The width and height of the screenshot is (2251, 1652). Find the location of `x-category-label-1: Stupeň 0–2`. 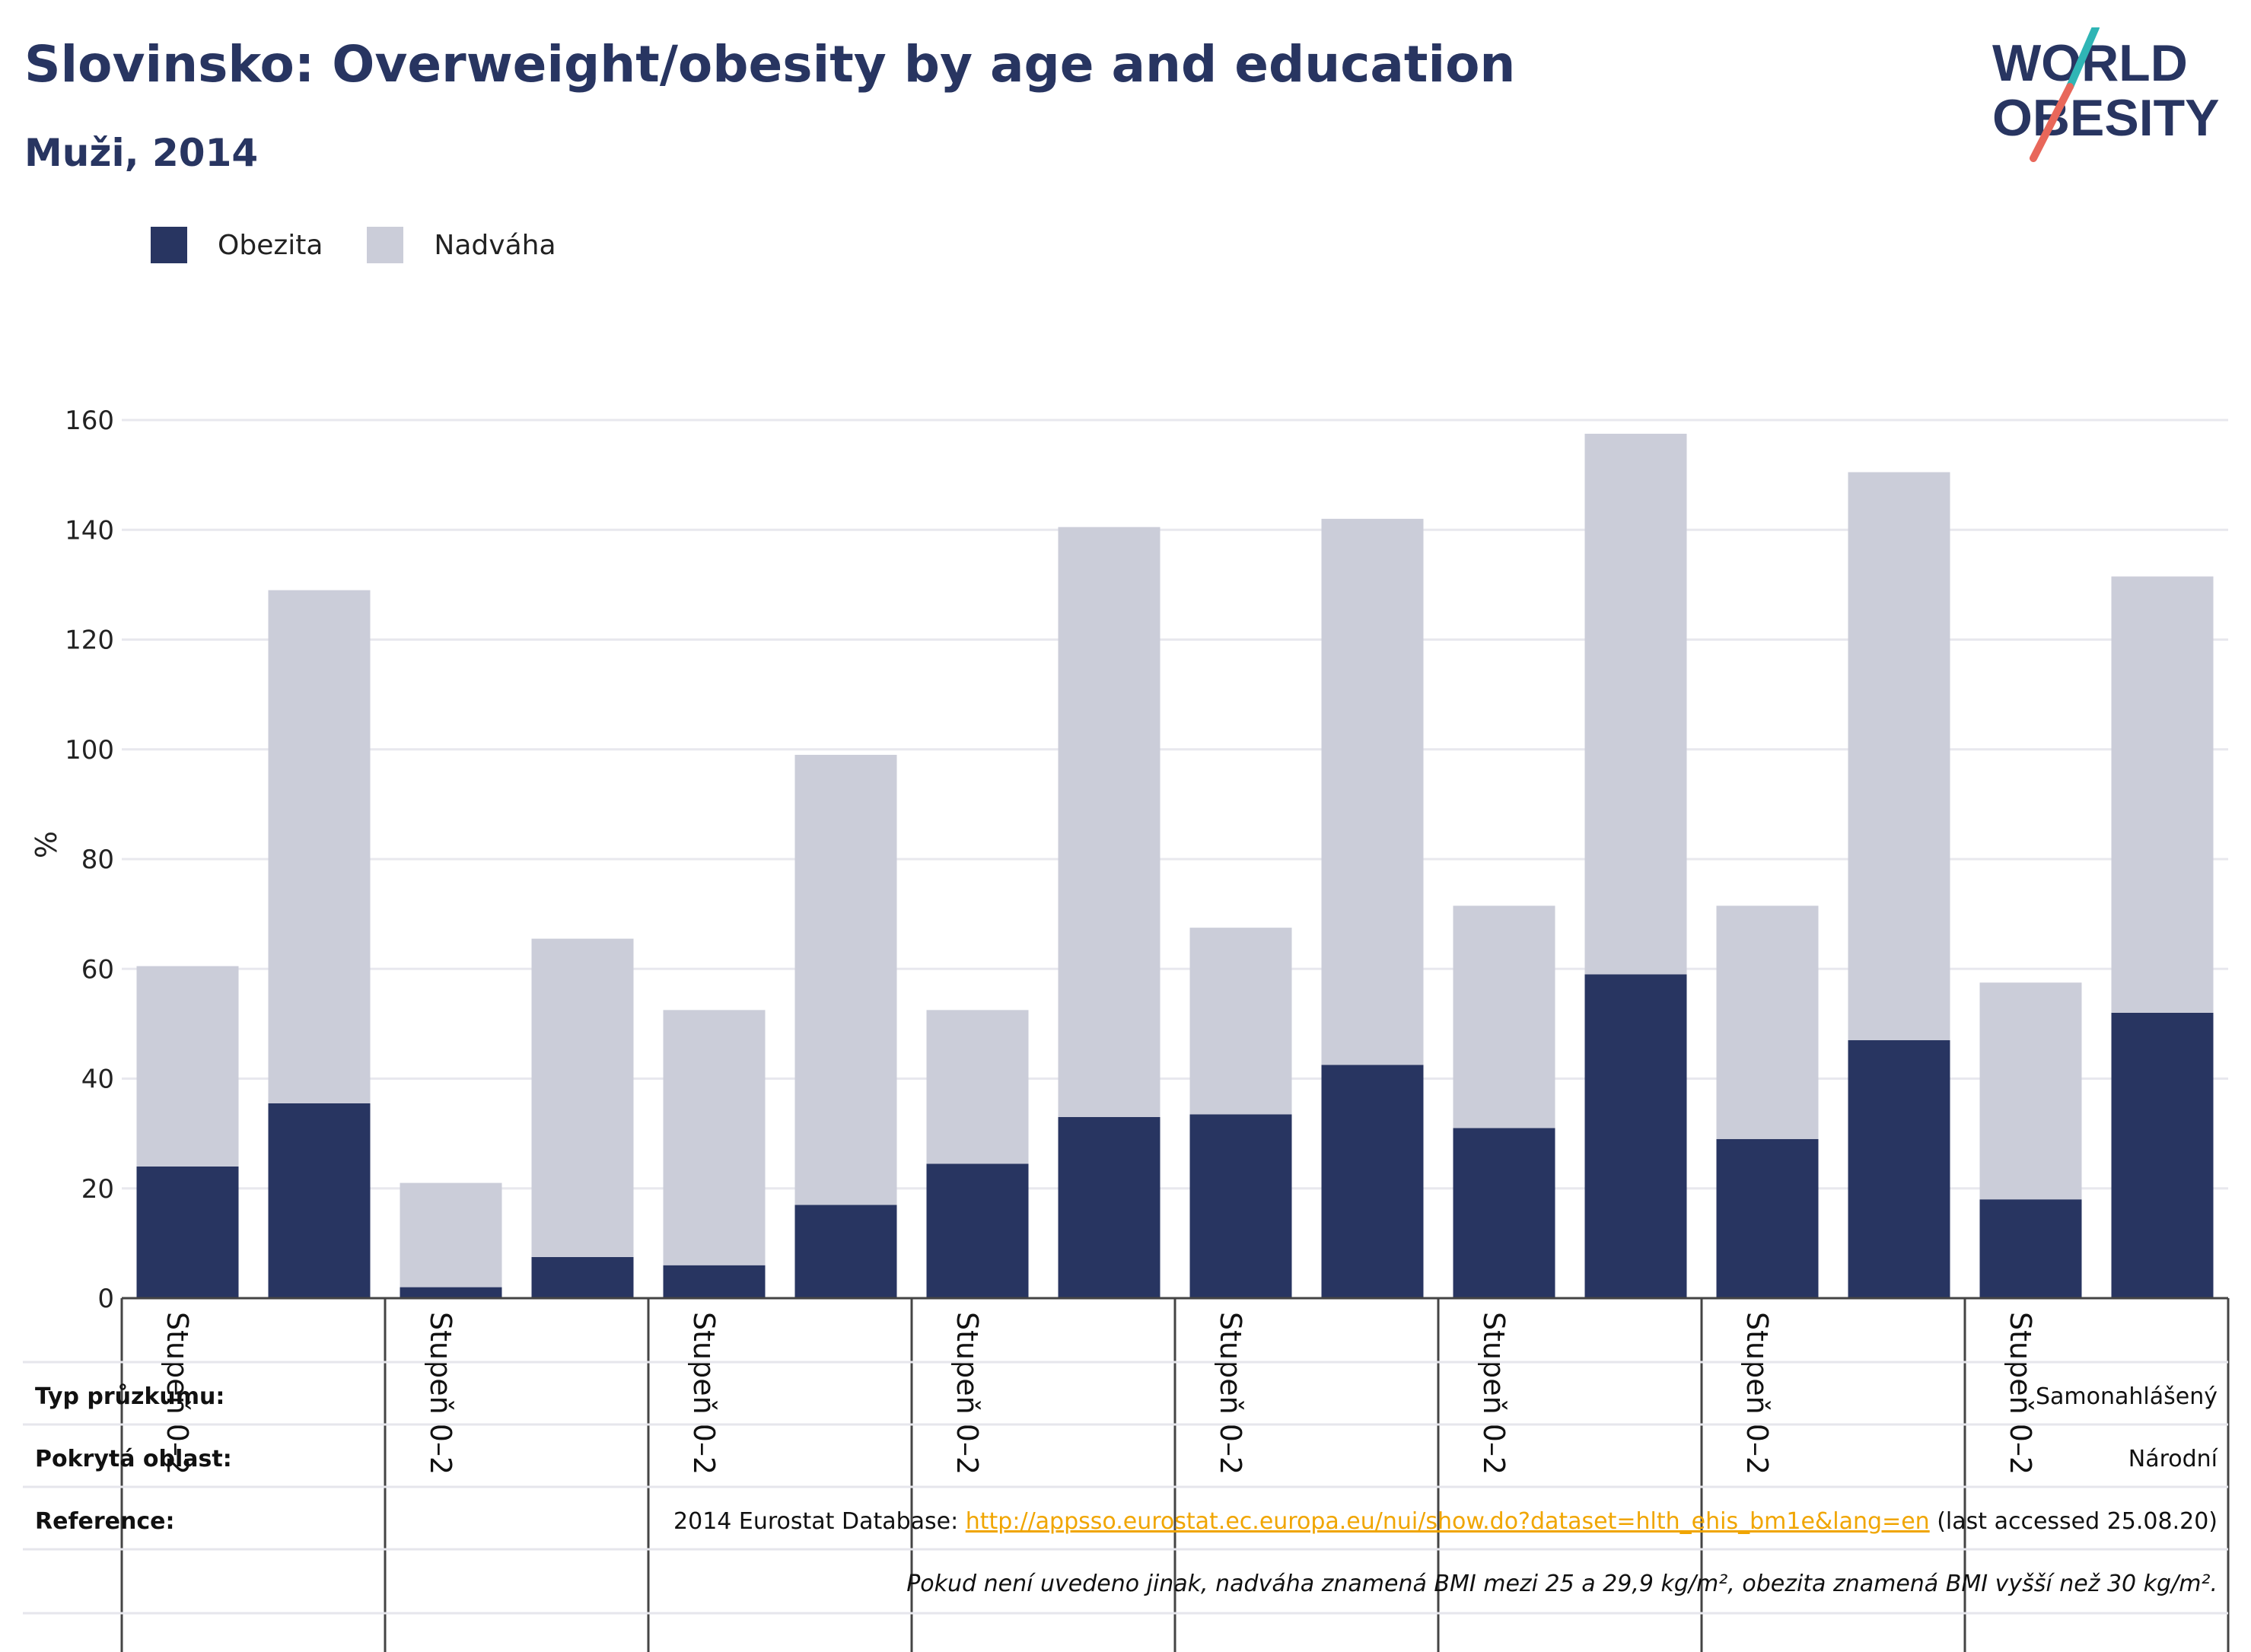

x-category-label-1: Stupeň 0–2 is located at coordinates (177, 1393).